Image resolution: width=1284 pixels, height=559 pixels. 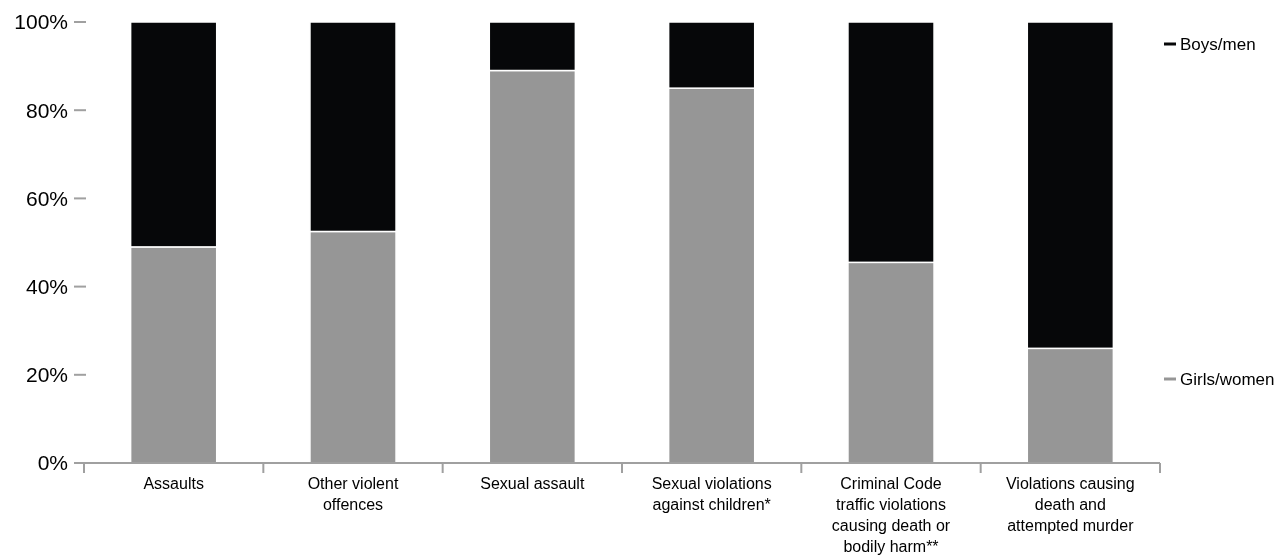 I want to click on x-tick-label: Other violent offences, so click(x=353, y=494).